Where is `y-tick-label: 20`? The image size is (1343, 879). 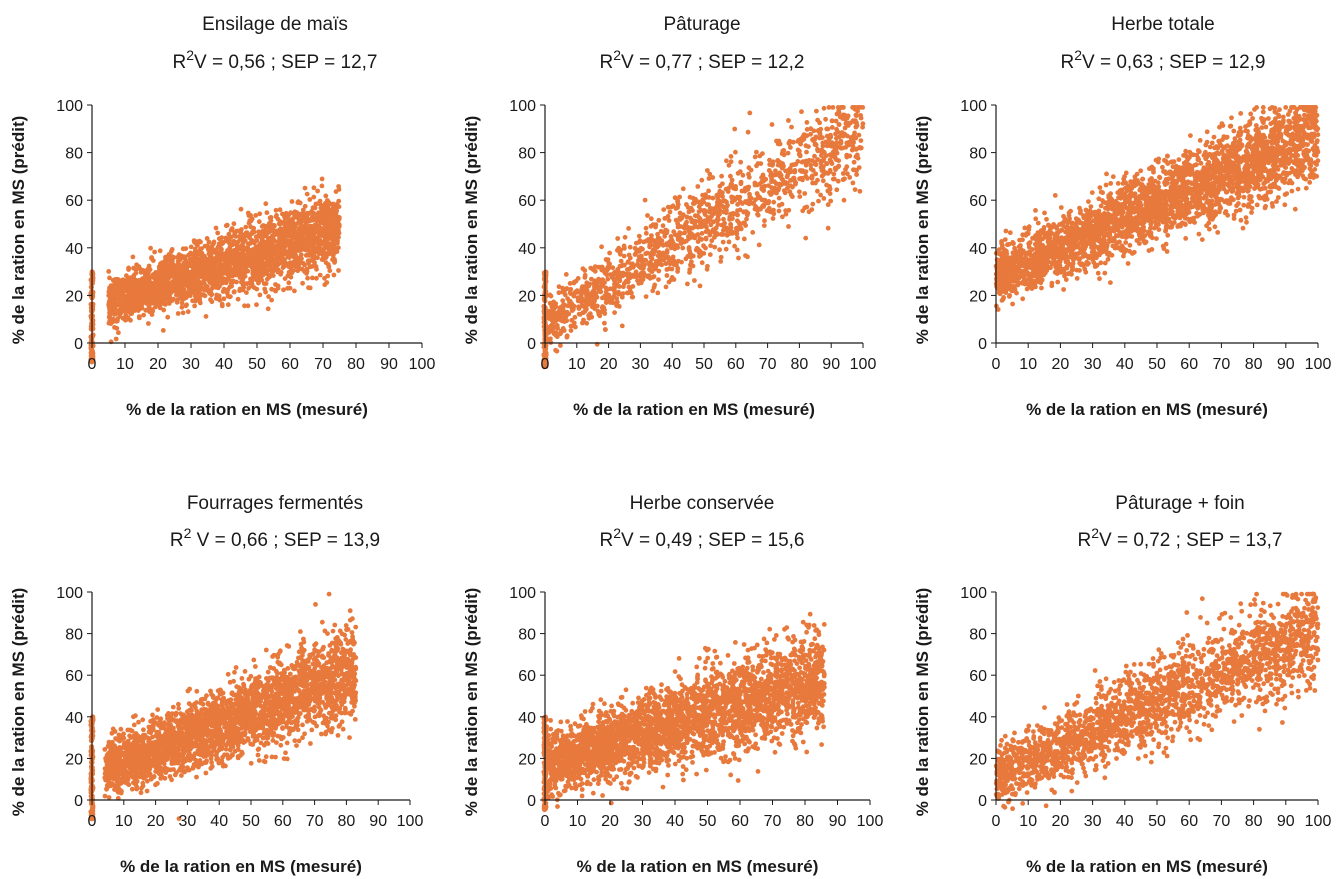 y-tick-label: 20 is located at coordinates (74, 296).